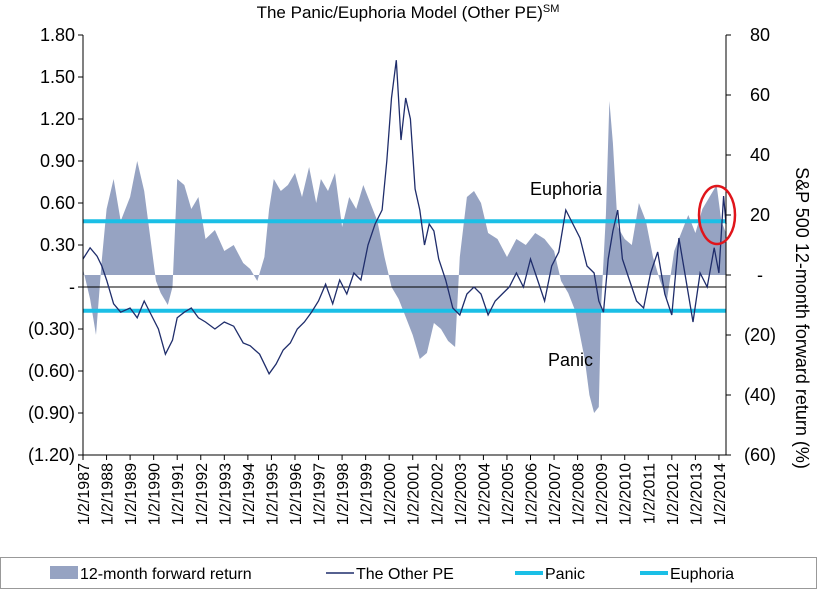 This screenshot has height=590, width=817. Describe the element at coordinates (437, 494) in the screenshot. I see `x-tick-label: 1/2/2002` at that location.